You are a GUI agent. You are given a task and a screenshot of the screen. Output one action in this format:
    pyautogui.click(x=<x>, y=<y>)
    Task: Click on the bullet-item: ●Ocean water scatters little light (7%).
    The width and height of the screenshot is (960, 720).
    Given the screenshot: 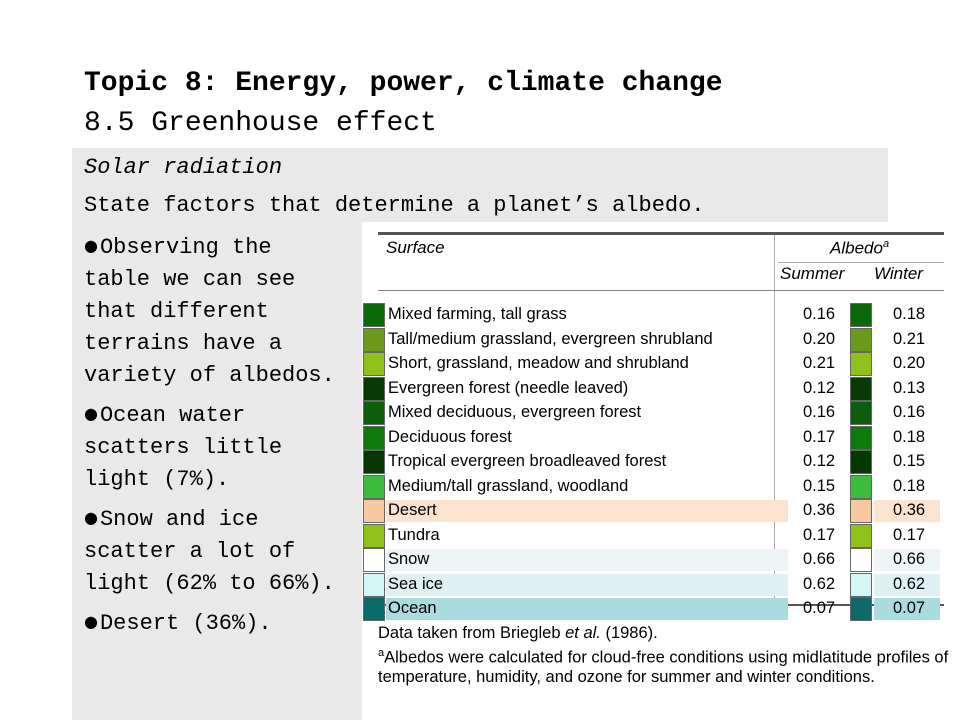 What is the action you would take?
    pyautogui.click(x=215, y=447)
    